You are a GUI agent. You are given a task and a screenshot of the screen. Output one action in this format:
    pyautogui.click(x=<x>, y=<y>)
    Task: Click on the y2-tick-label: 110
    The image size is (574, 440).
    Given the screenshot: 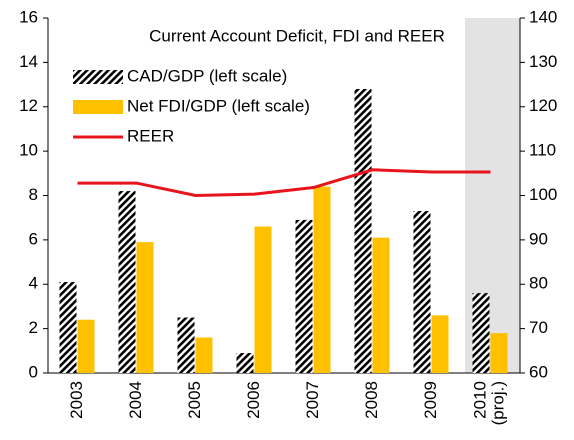 What is the action you would take?
    pyautogui.click(x=542, y=150)
    